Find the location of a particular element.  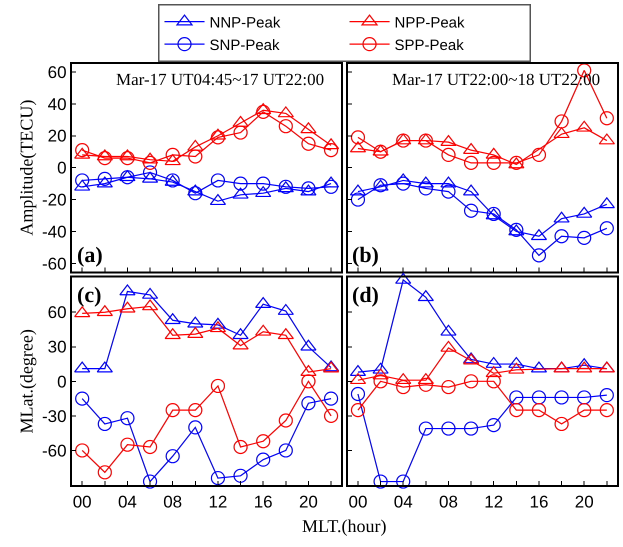

y-tick-label: -40 is located at coordinates (54, 232).